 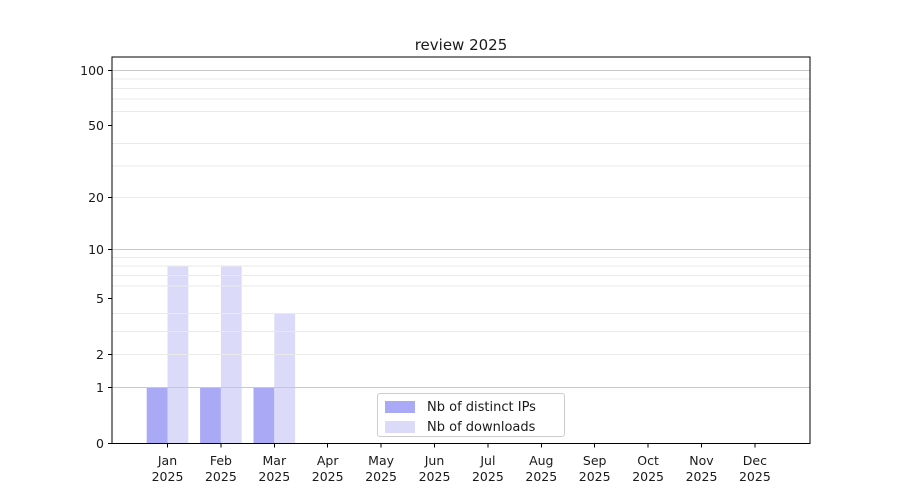 I want to click on legend-entry-distinct-ips: Nb of distinct IPs, so click(x=474, y=407).